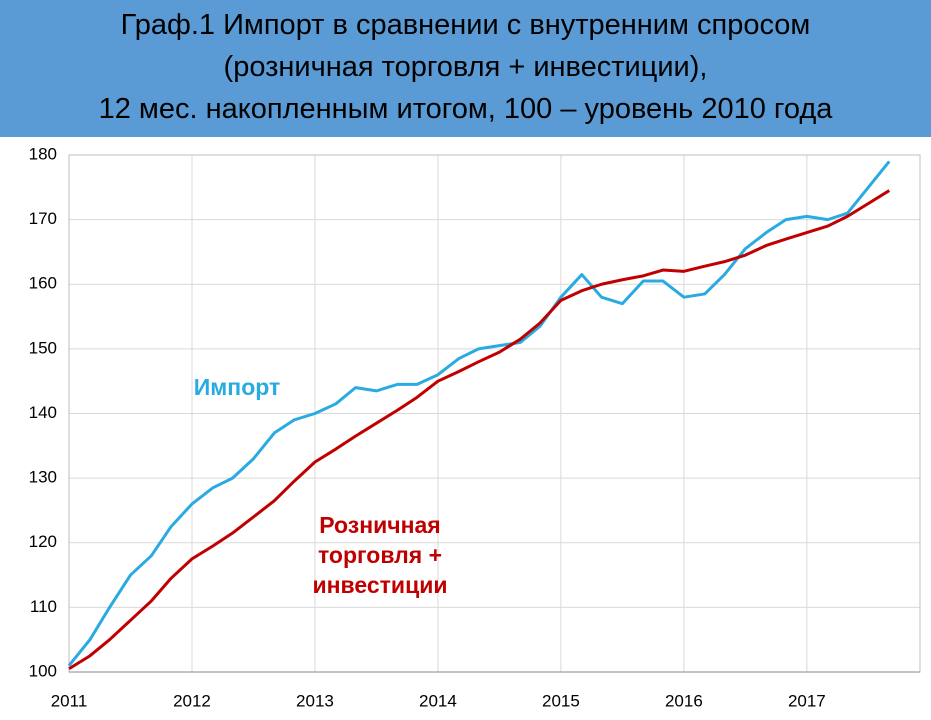 The height and width of the screenshot is (720, 931). What do you see at coordinates (237, 387) in the screenshot?
I see `series-label: Импорт` at bounding box center [237, 387].